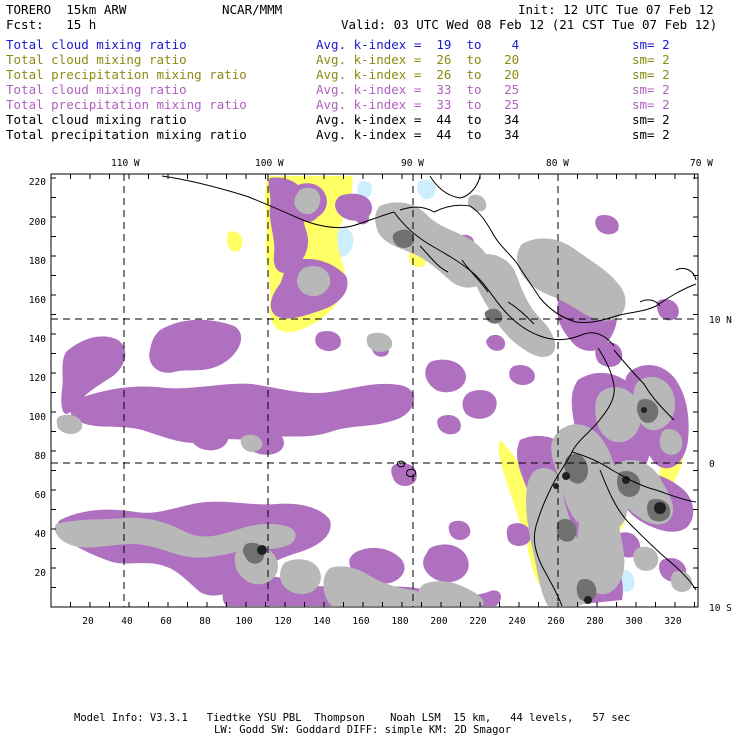 The width and height of the screenshot is (740, 740). I want to click on grid-label-left: 180, so click(37, 261).